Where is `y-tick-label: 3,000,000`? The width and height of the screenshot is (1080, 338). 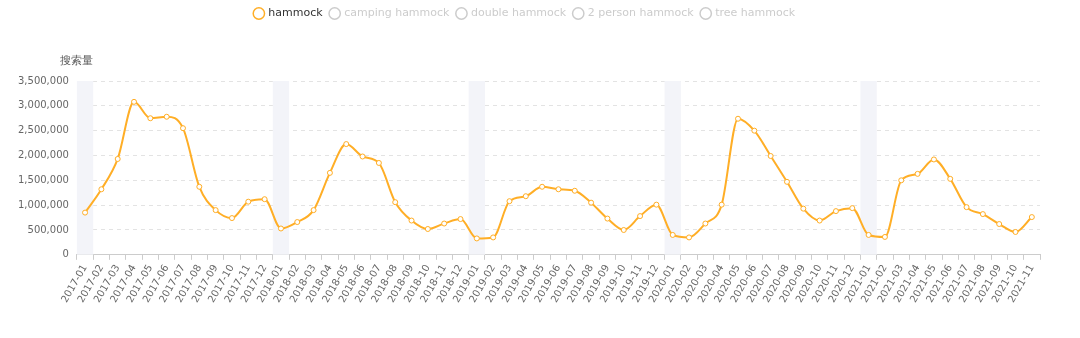 y-tick-label: 3,000,000 is located at coordinates (43, 105).